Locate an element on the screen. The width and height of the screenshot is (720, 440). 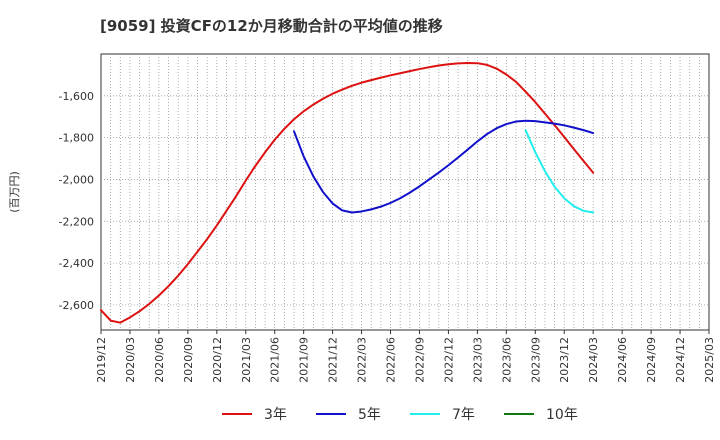
x-tick-label: 2020/03 is located at coordinates (130, 360).